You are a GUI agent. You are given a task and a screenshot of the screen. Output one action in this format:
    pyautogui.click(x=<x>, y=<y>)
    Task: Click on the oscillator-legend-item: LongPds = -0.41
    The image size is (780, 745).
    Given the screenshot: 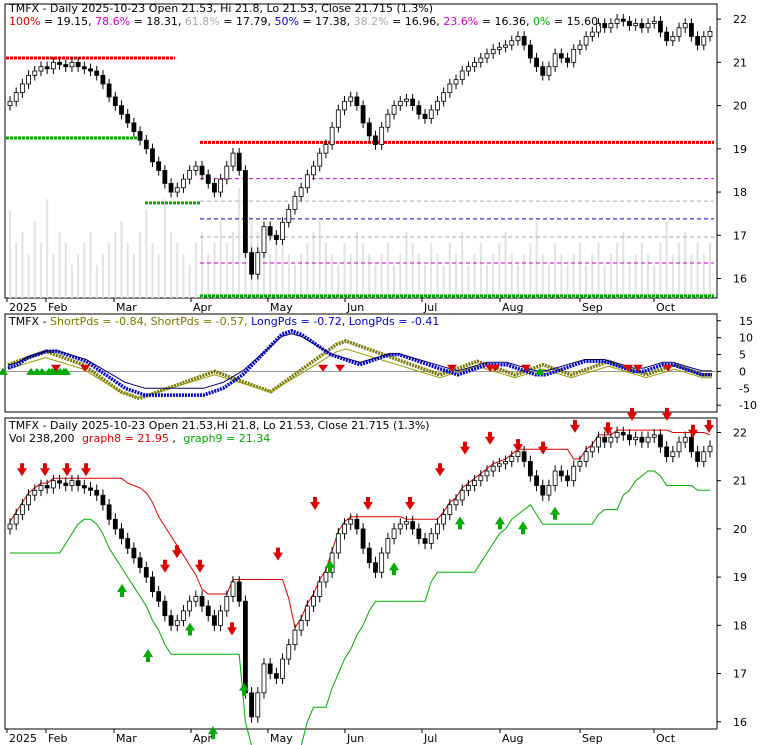 What is the action you would take?
    pyautogui.click(x=394, y=321)
    